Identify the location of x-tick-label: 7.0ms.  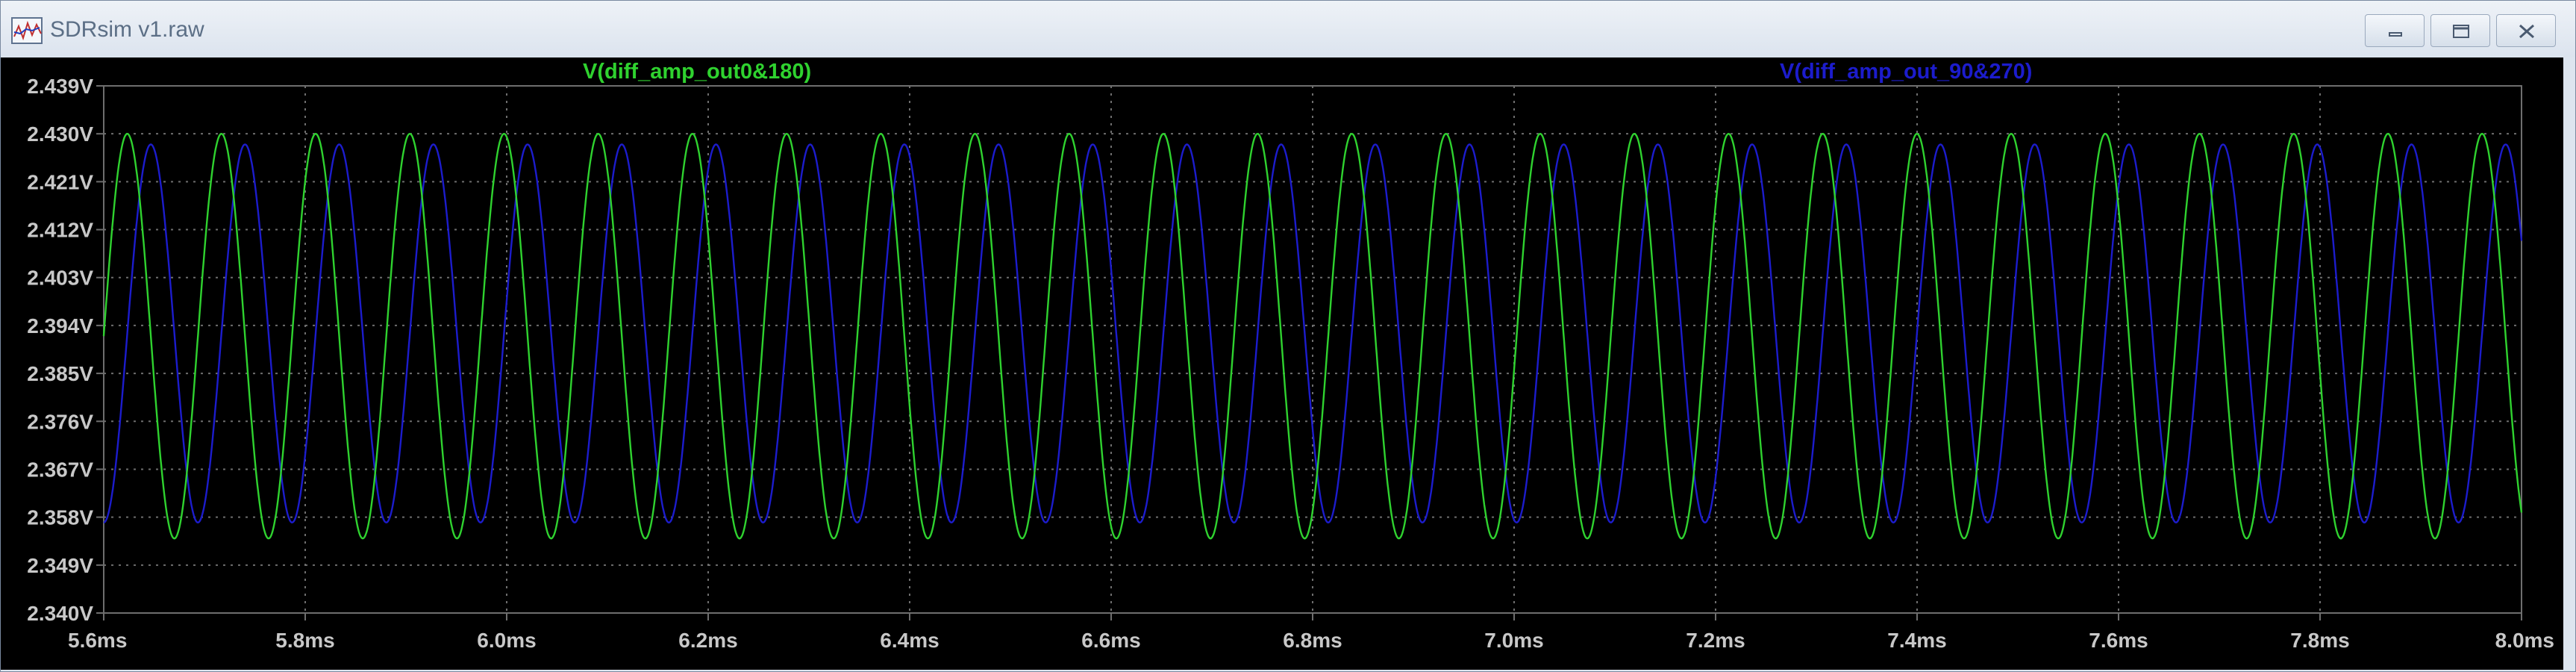
(1513, 640).